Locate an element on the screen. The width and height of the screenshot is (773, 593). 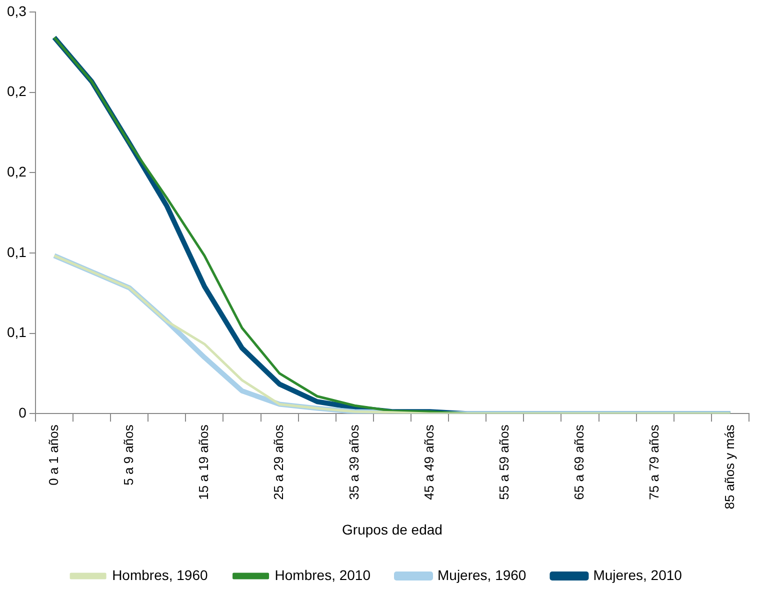
x-tick-label: 35 a 39 años is located at coordinates (354, 462).